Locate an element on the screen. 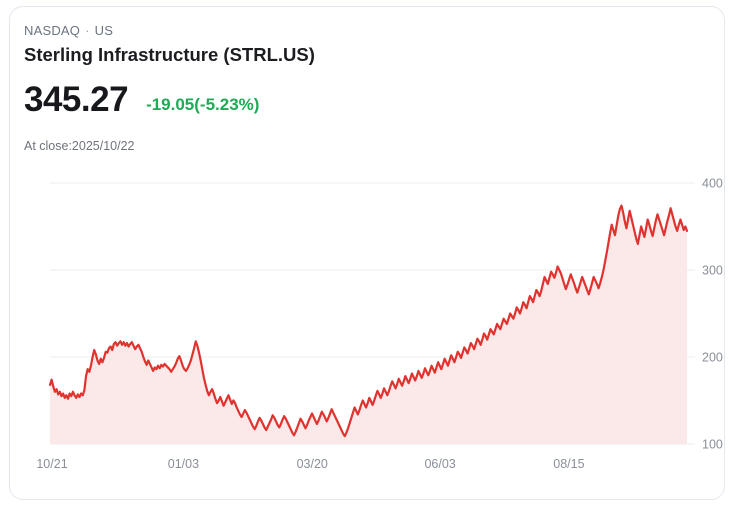  exchange-name: NASDAQ is located at coordinates (52, 30).